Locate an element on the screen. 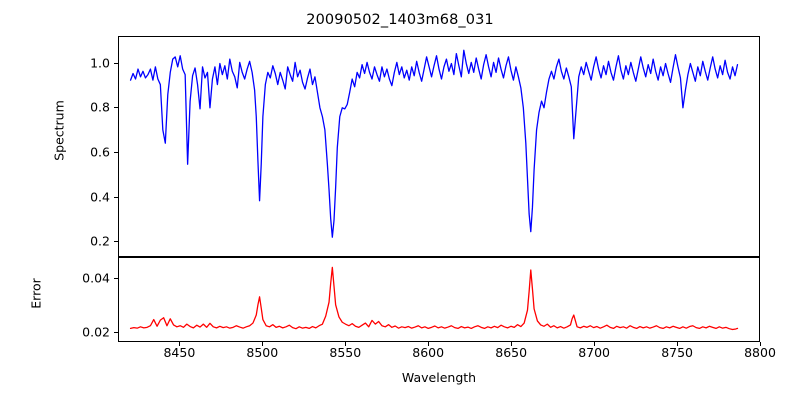 The height and width of the screenshot is (400, 800). x-axis-tick-label: 8800 is located at coordinates (760, 352).